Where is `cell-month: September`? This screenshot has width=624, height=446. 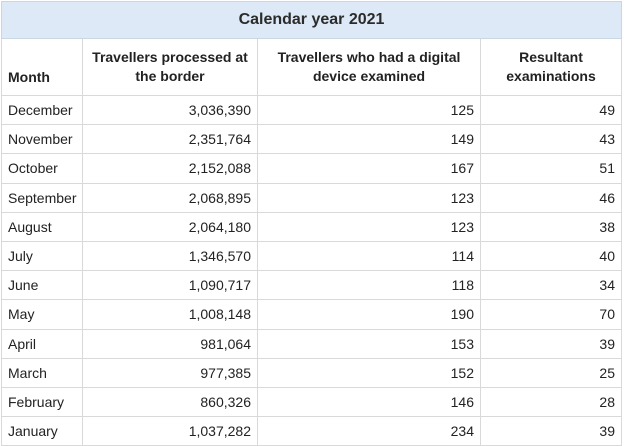 cell-month: September is located at coordinates (42, 197).